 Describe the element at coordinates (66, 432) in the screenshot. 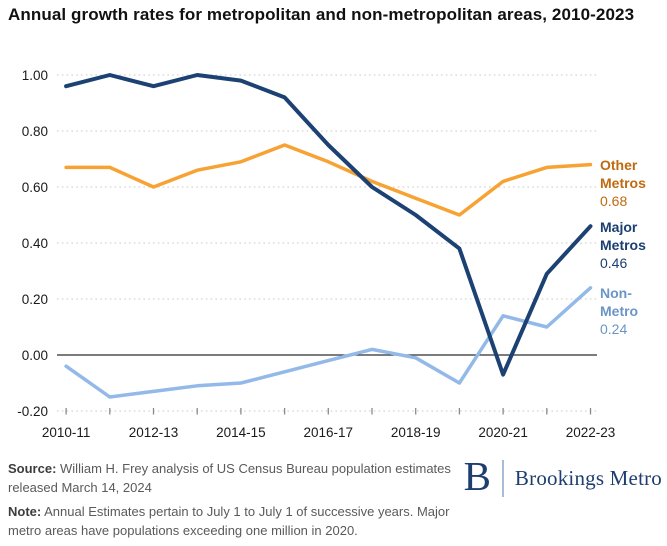

I see `x-tick-label: 2010-11` at that location.